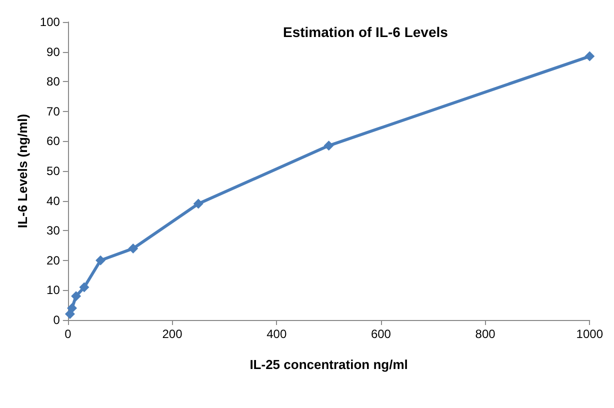  I want to click on x-tick-label: 200, so click(172, 334).